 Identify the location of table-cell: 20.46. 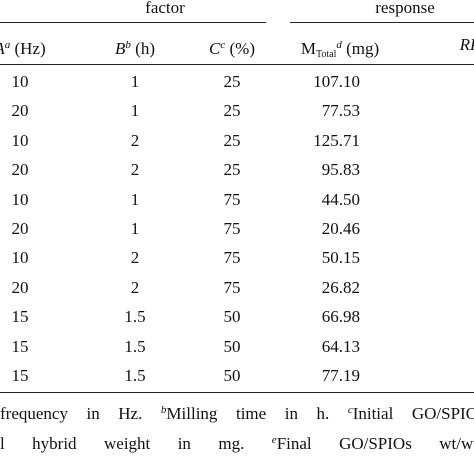
(340, 228).